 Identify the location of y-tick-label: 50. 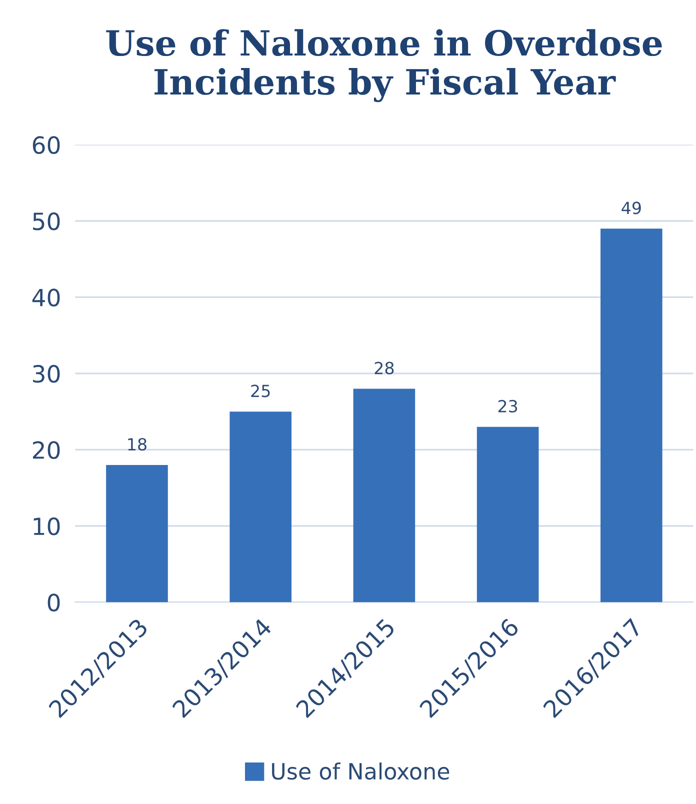
(46, 221).